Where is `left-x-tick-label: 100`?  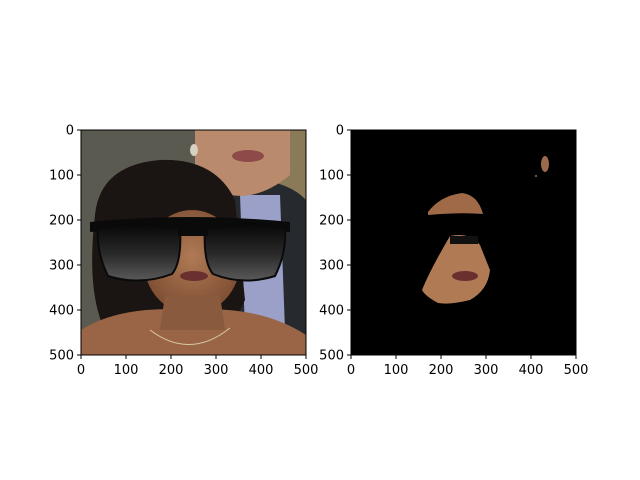
left-x-tick-label: 100 is located at coordinates (126, 370).